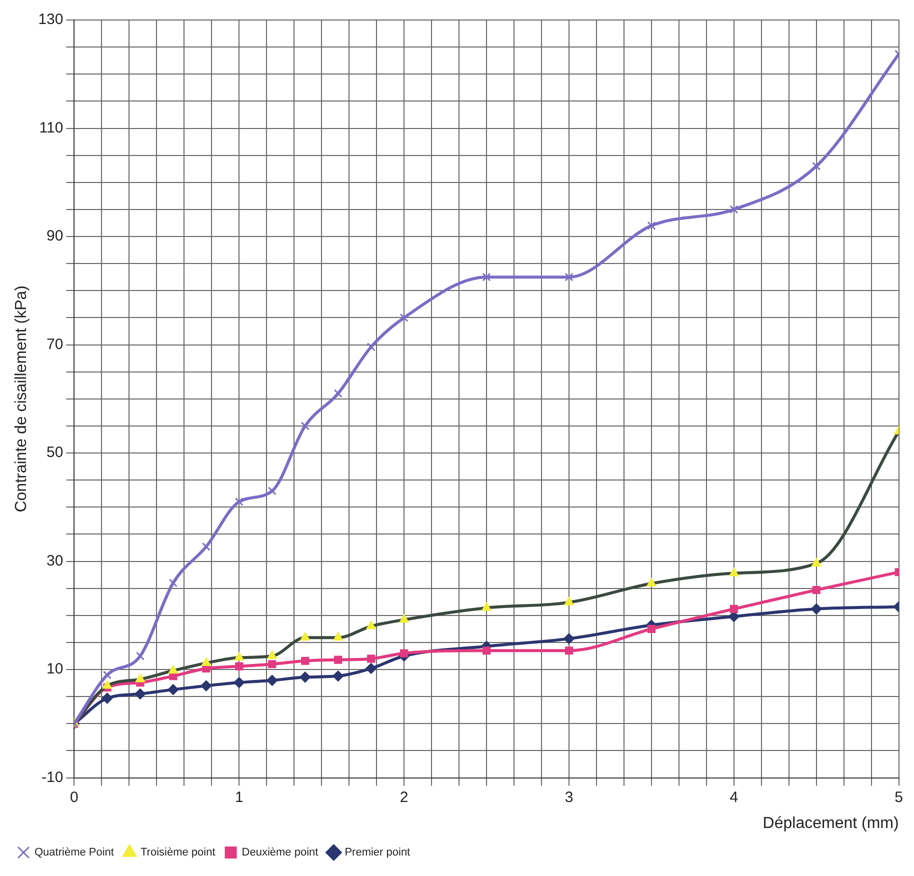 The image size is (914, 876). What do you see at coordinates (239, 797) in the screenshot?
I see `x-tick-label: 1` at bounding box center [239, 797].